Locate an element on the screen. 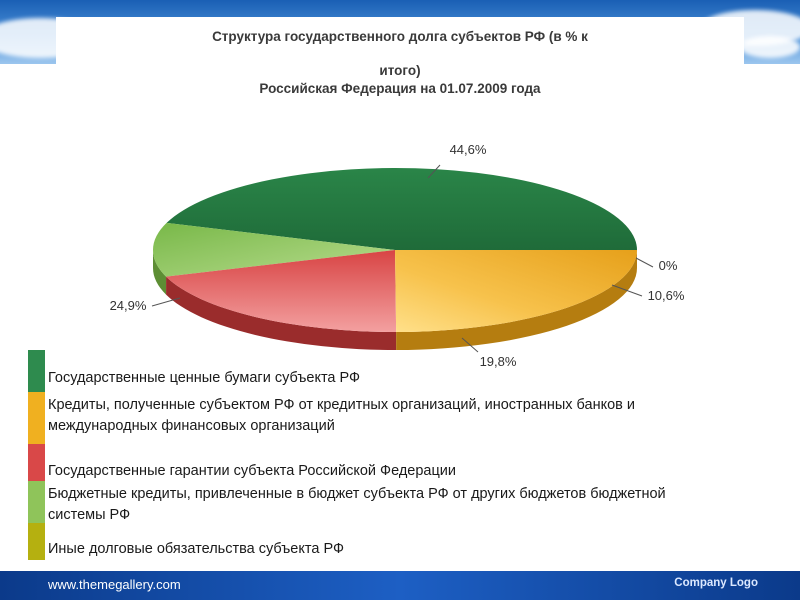 Image resolution: width=800 pixels, height=600 pixels. cloud-decoration is located at coordinates (770, 47).